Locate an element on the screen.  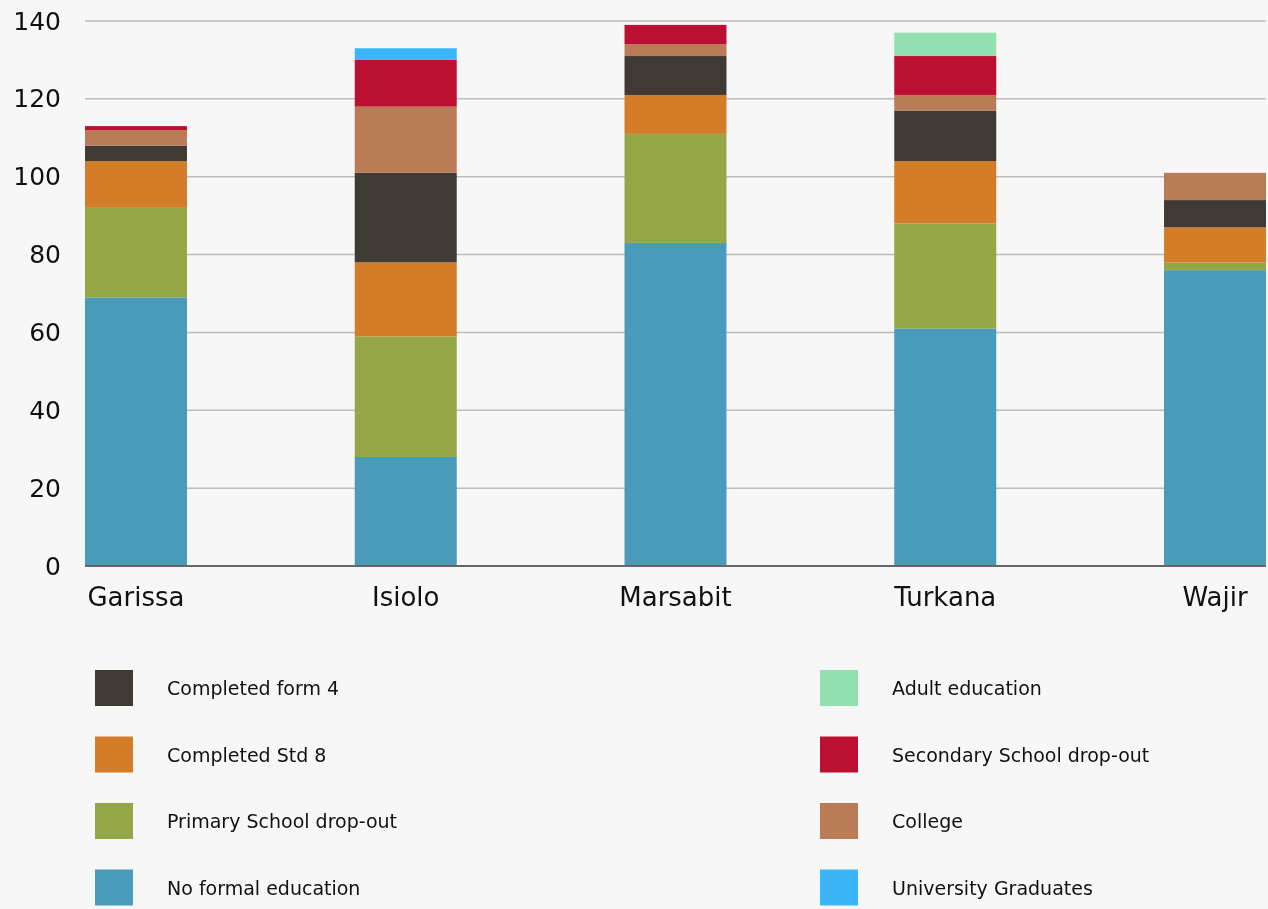
legend-label: Completed Std 8 is located at coordinates (247, 754).